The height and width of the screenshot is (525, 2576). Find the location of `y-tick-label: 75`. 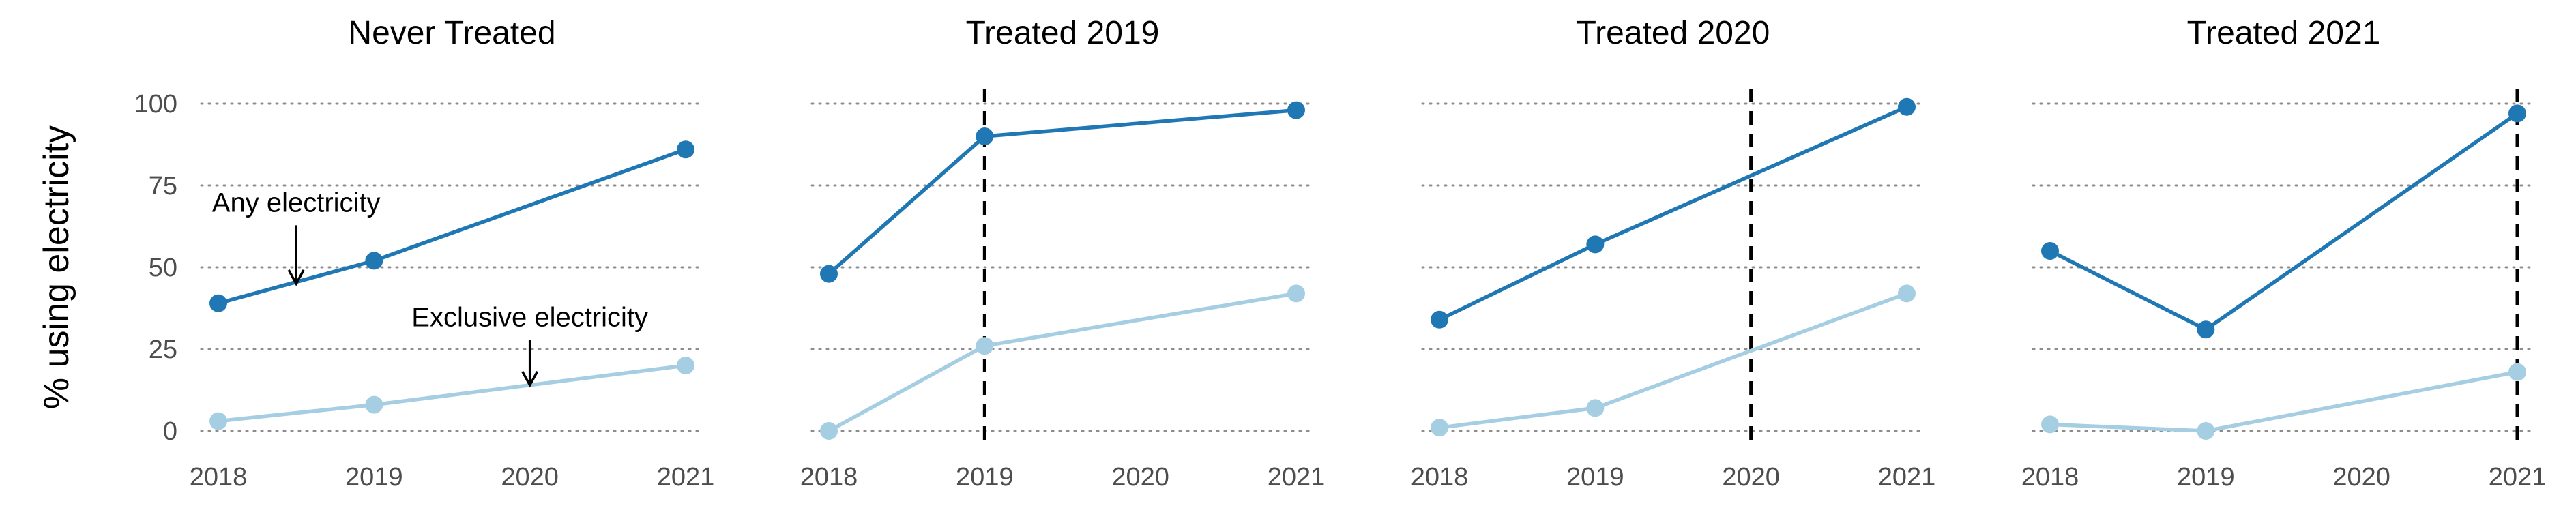

y-tick-label: 75 is located at coordinates (163, 186).